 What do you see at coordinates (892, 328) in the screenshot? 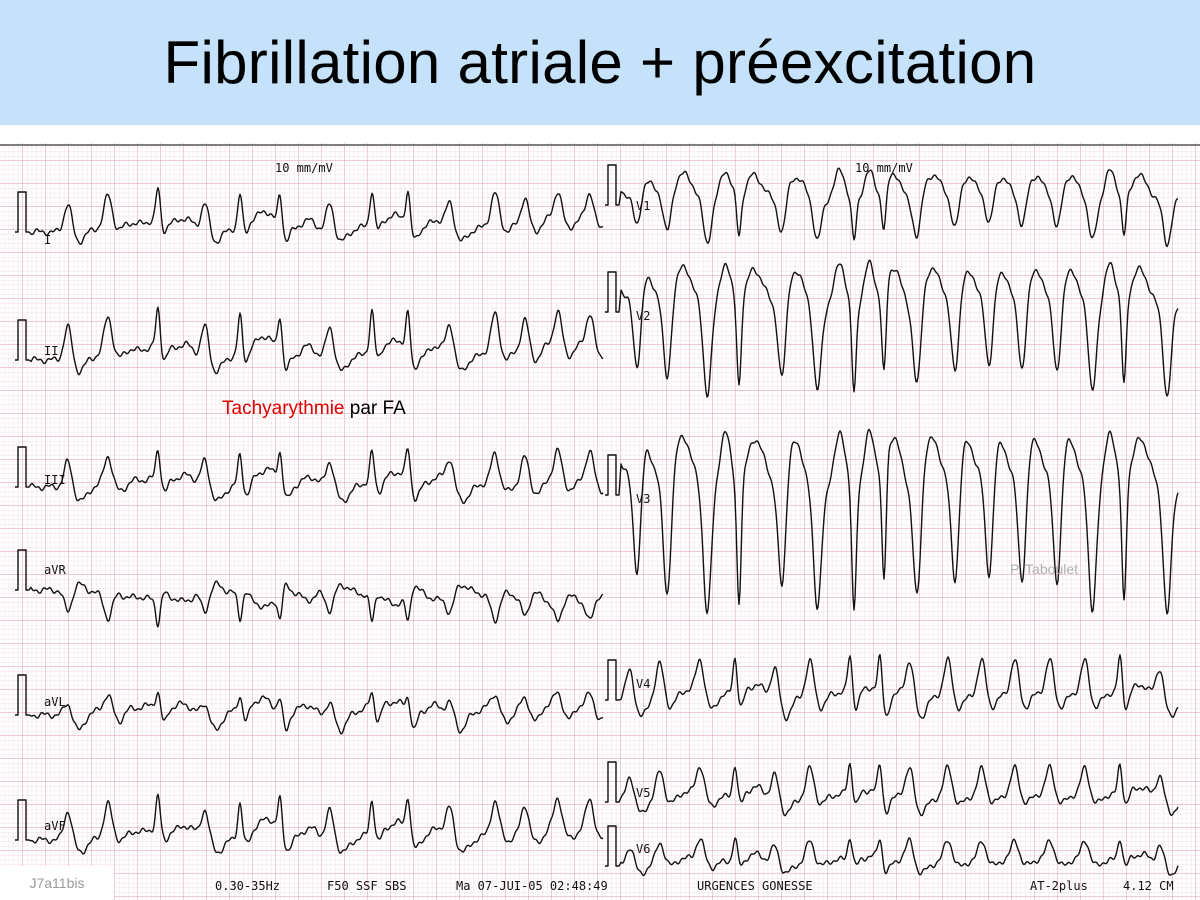
I see `ecg-trace-V2` at bounding box center [892, 328].